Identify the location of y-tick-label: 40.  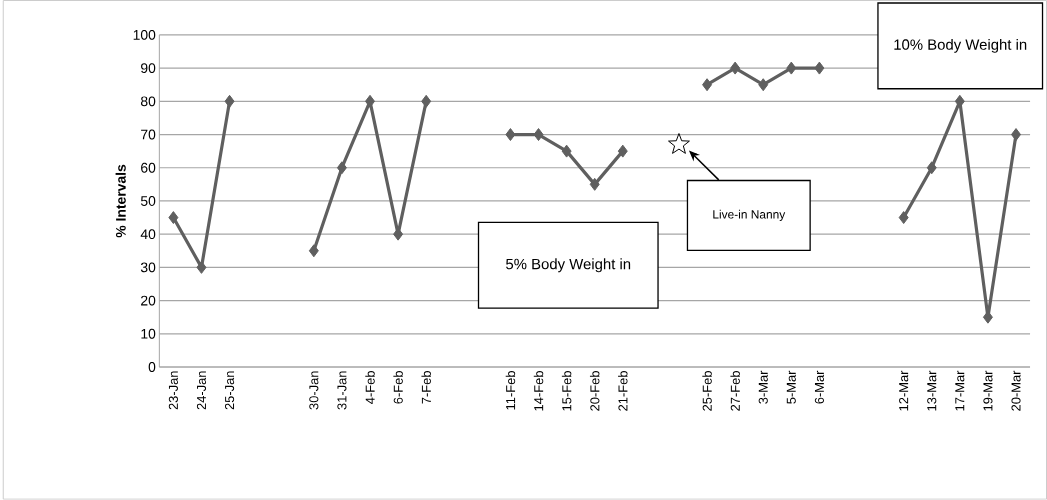
(148, 234).